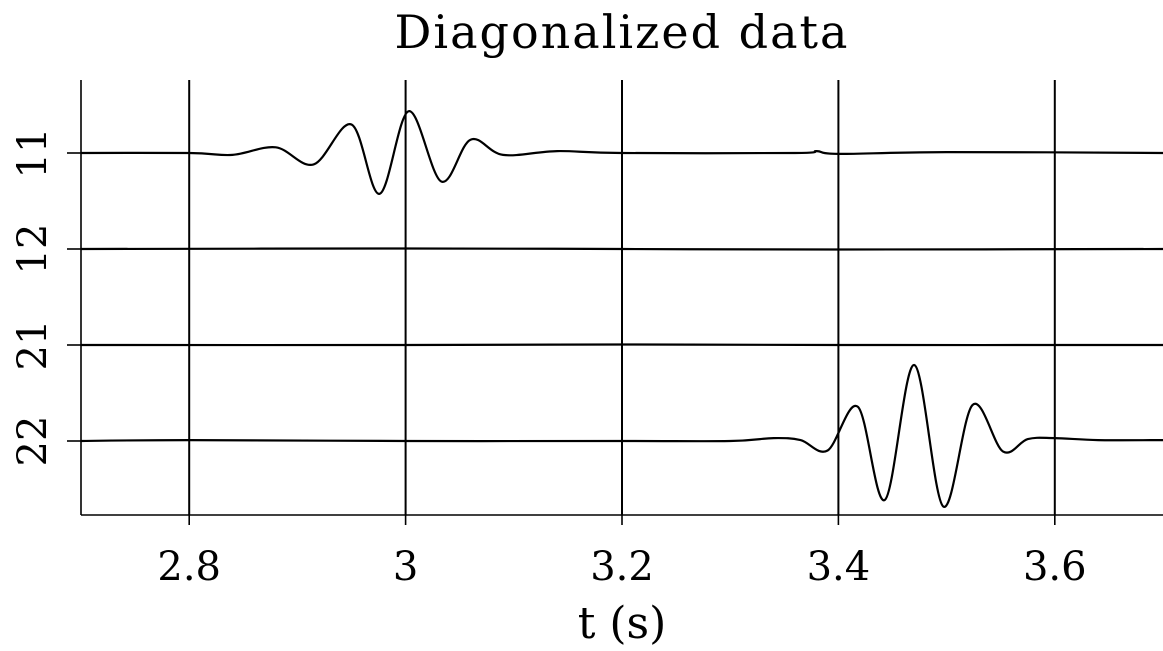 The width and height of the screenshot is (1163, 651). What do you see at coordinates (622, 32) in the screenshot?
I see `chart-title: Diagonalized data` at bounding box center [622, 32].